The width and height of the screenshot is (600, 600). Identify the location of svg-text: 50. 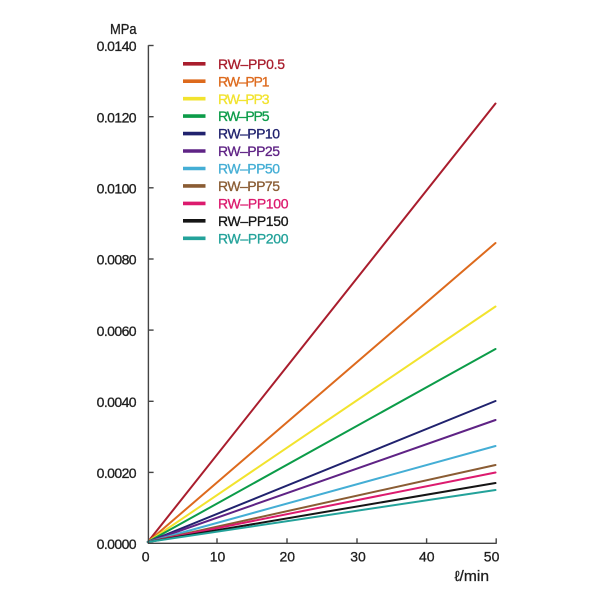
(492, 557).